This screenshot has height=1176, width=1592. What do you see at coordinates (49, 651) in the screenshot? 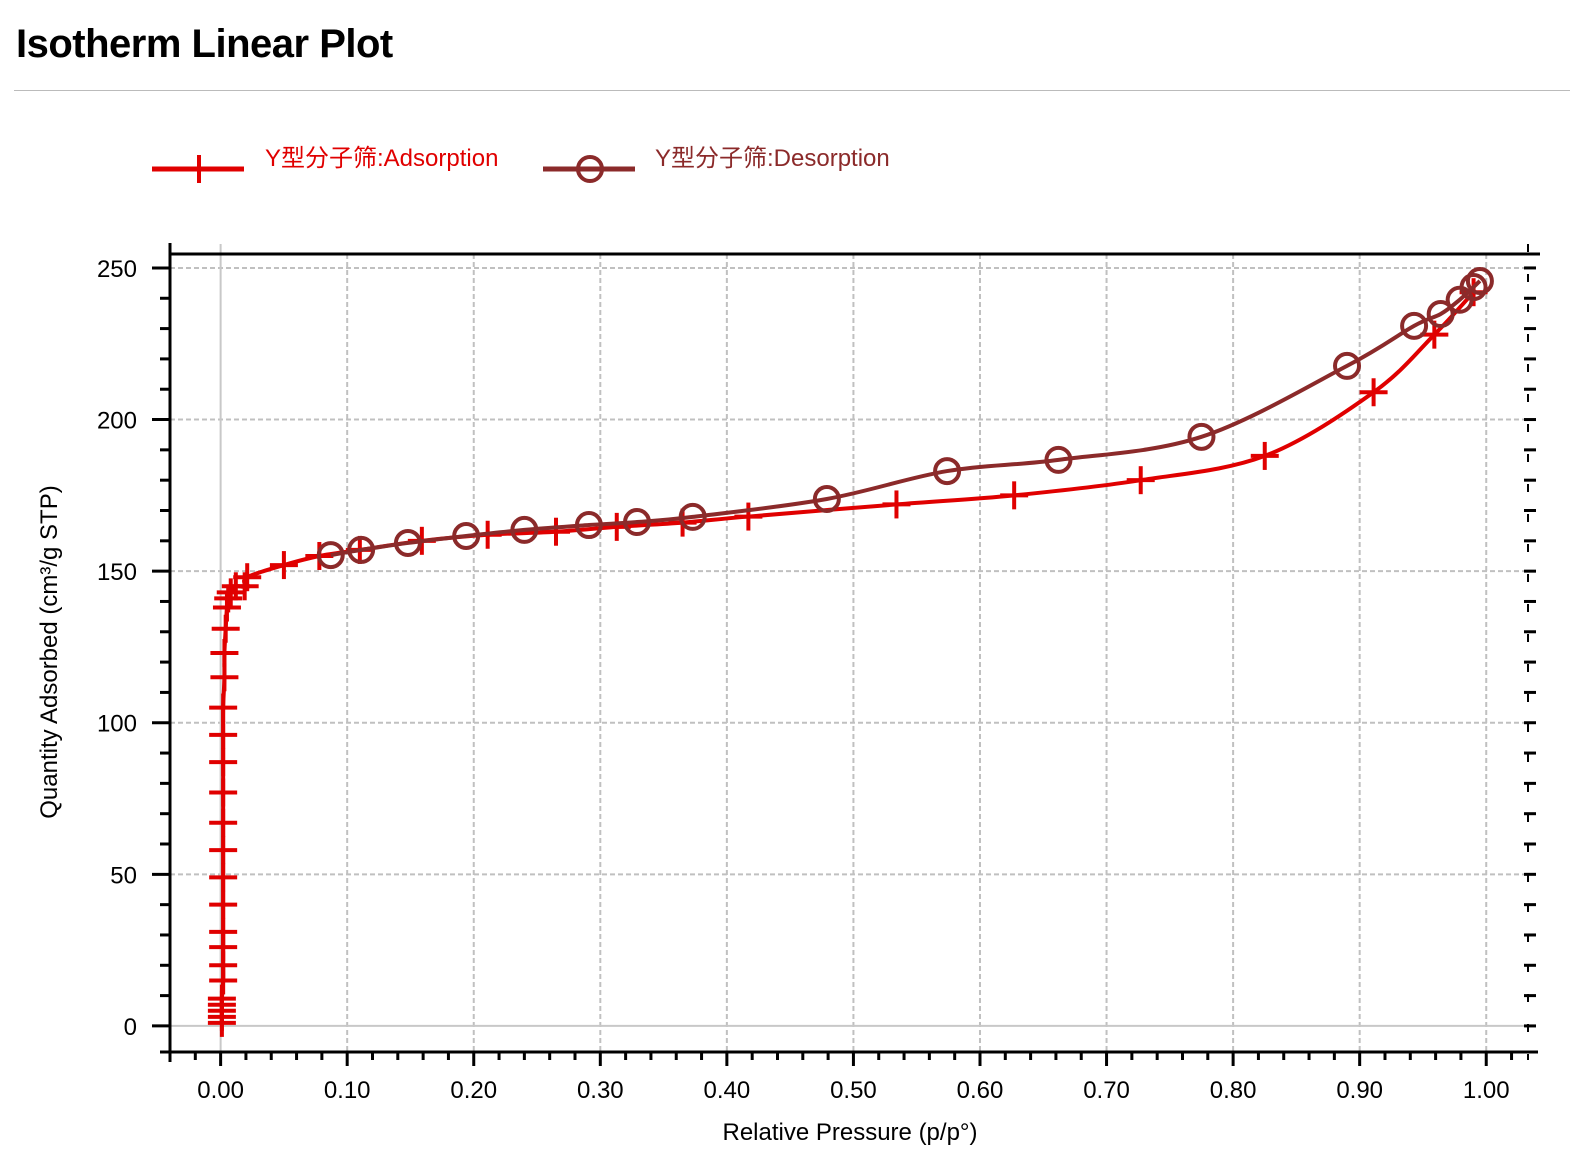
I see `y-axis-label: Quantity Adsorbed (cm³/g STP)` at bounding box center [49, 651].